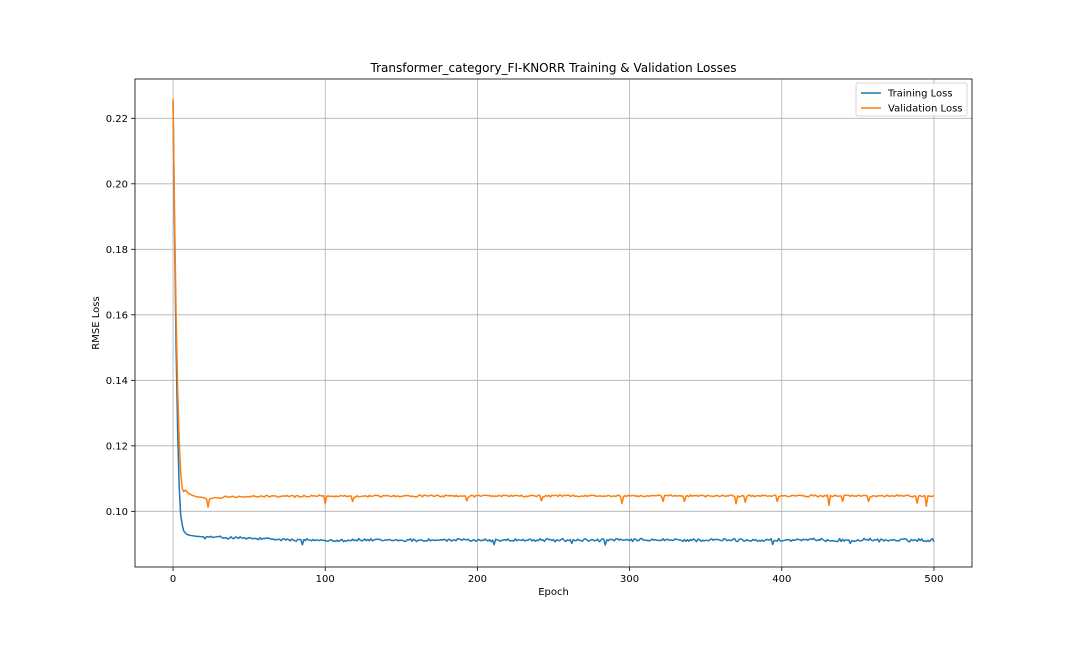 Image resolution: width=1080 pixels, height=648 pixels. What do you see at coordinates (781, 579) in the screenshot?
I see `x-tick-label: 400` at bounding box center [781, 579].